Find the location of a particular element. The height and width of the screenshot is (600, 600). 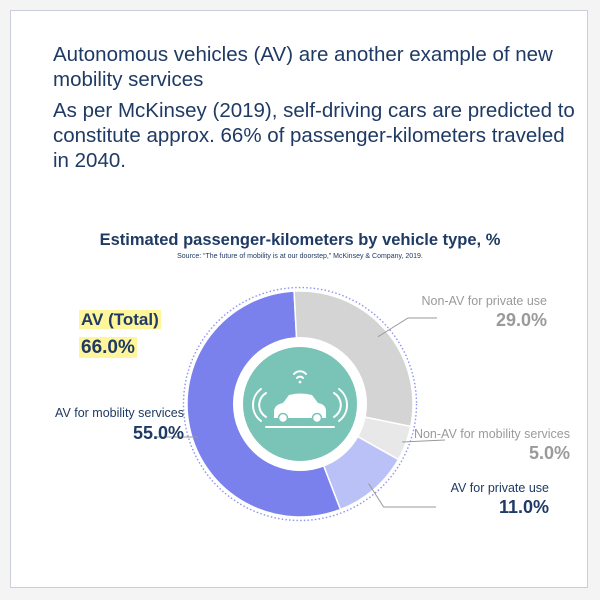

av-total-name: AV (Total) is located at coordinates (120, 319).